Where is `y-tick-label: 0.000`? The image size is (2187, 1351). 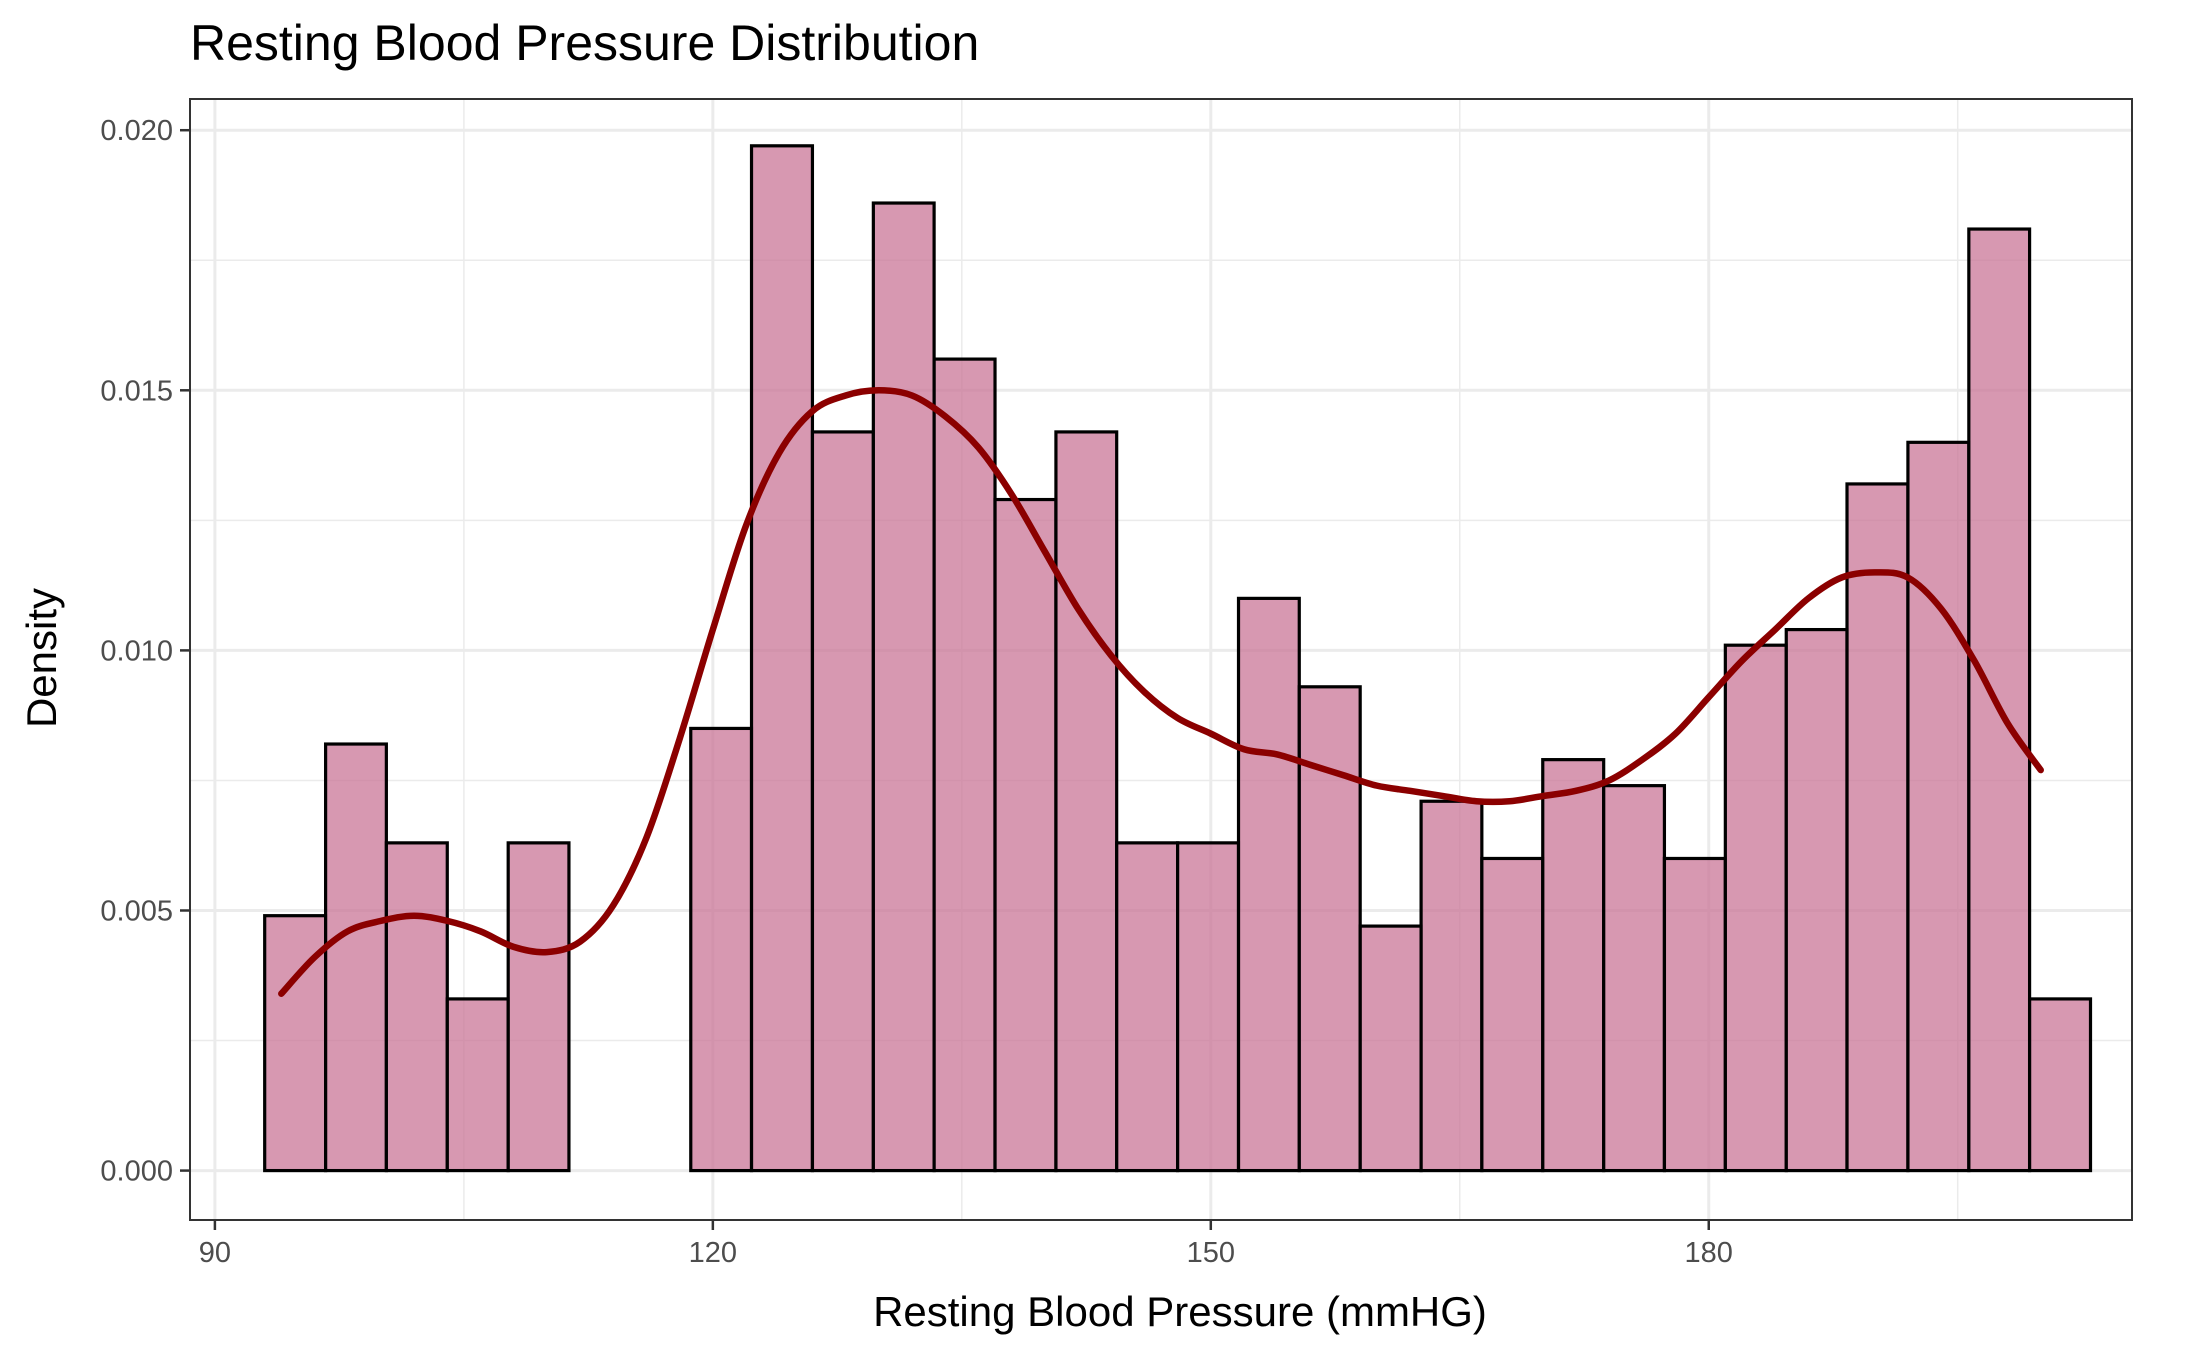 y-tick-label: 0.000 is located at coordinates (136, 1172).